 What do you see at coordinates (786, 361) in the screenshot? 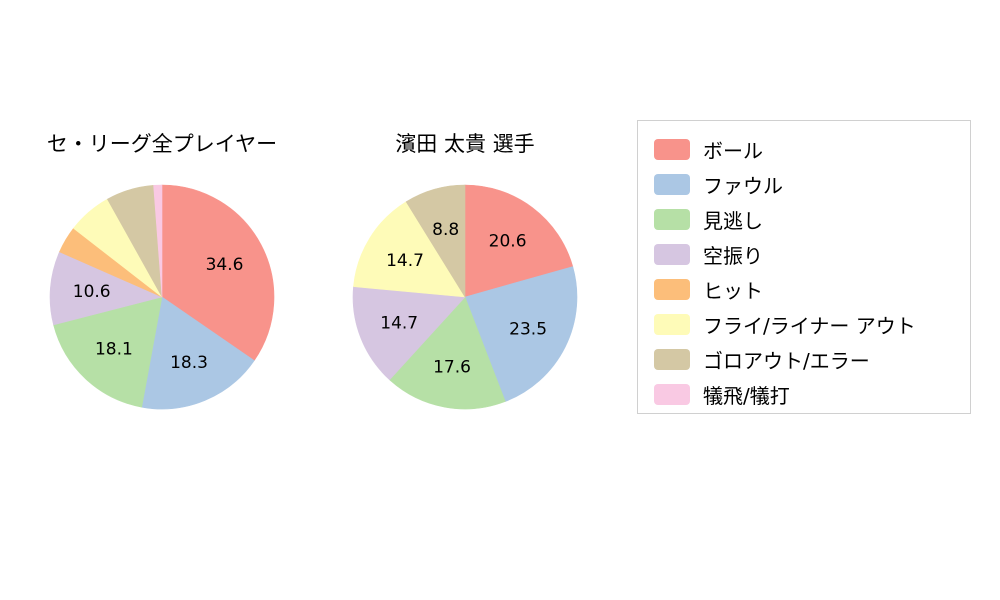
I see `legend-label: ゴロアウト/エラー` at bounding box center [786, 361].